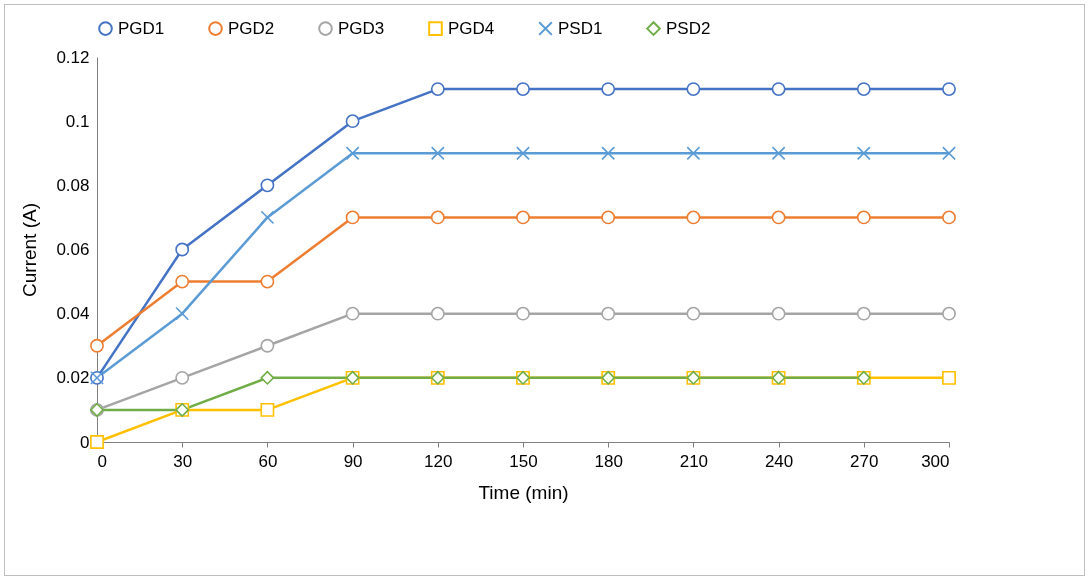  Describe the element at coordinates (102, 461) in the screenshot. I see `x-tick-label: 0` at that location.